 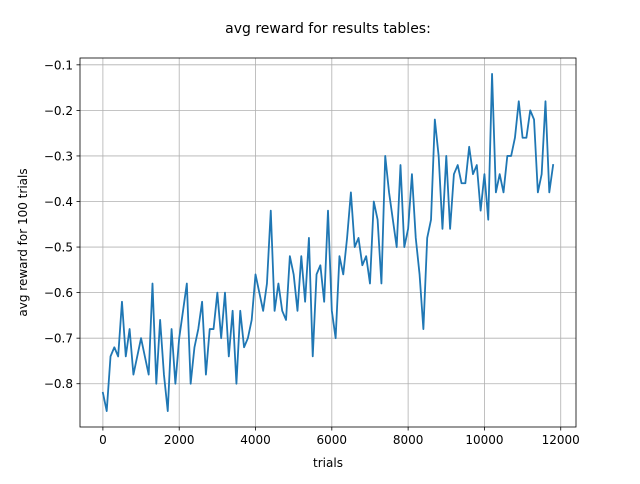 I want to click on y-tick-label: −0.1, so click(x=58, y=65).